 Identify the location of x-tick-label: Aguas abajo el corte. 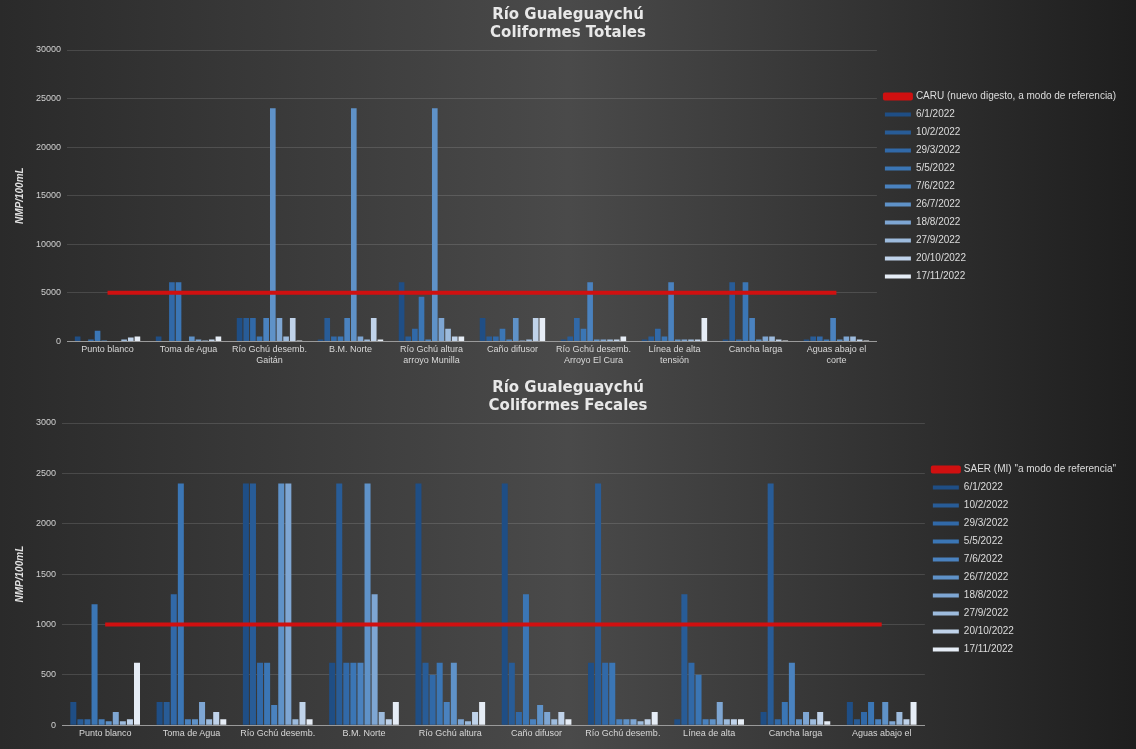
(836, 355).